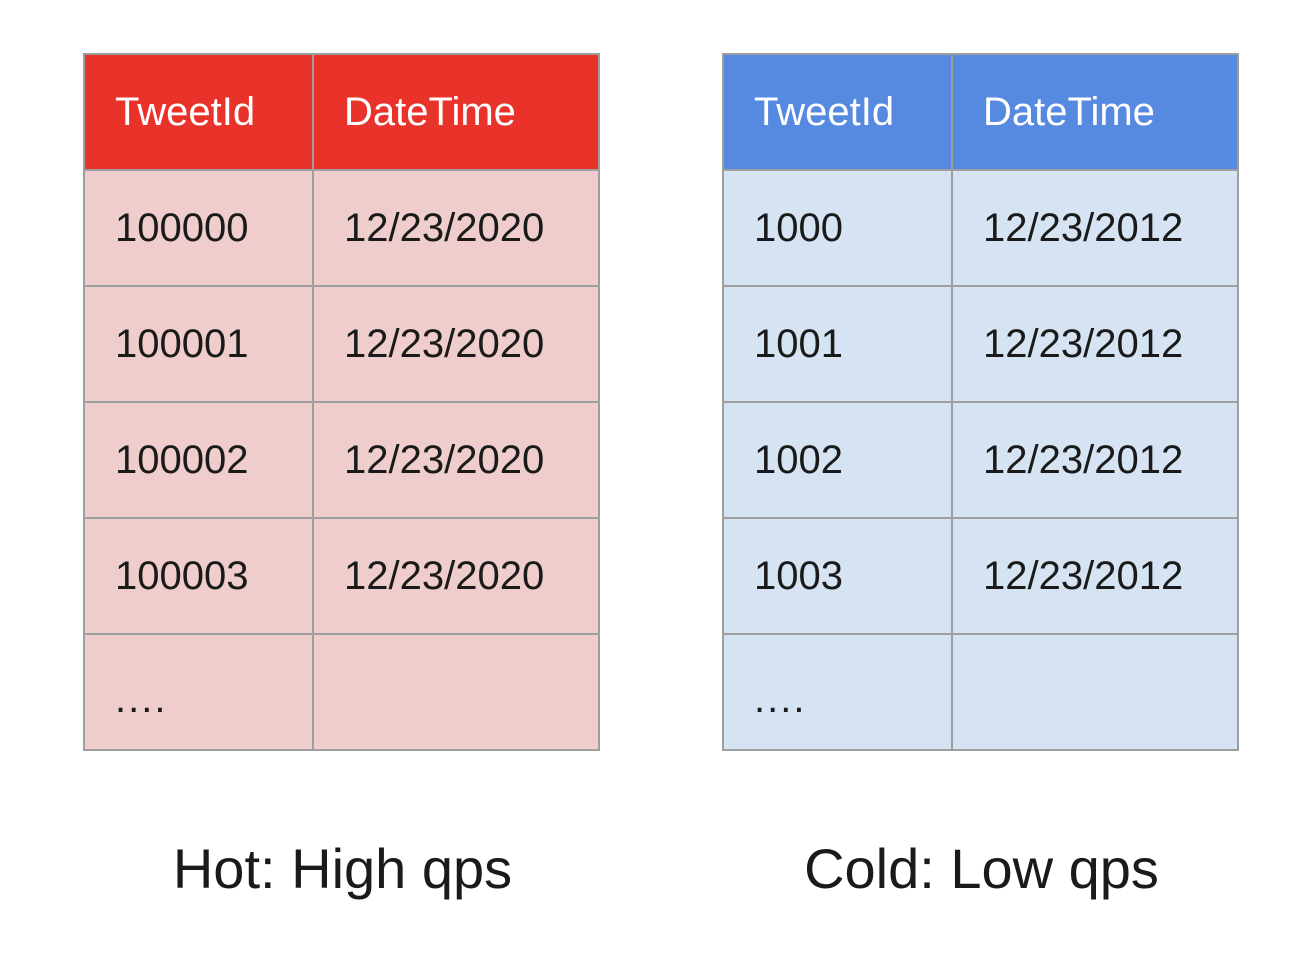 This screenshot has height=968, width=1304. I want to click on tweetid-cell: 100000, so click(198, 228).